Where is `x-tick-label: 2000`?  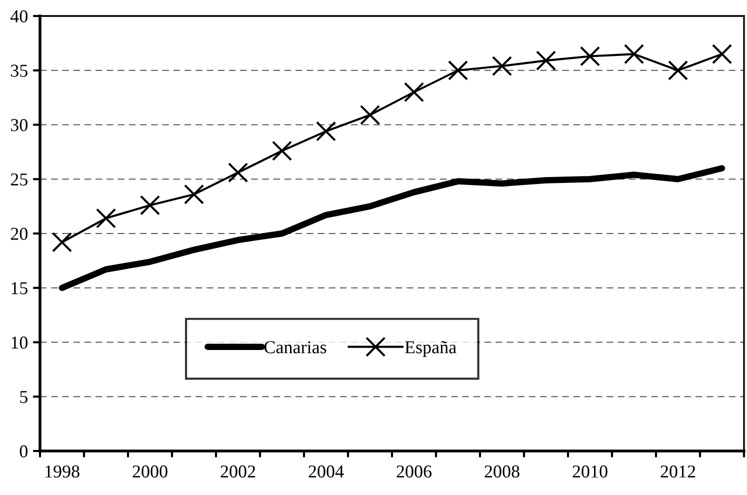 x-tick-label: 2000 is located at coordinates (150, 471).